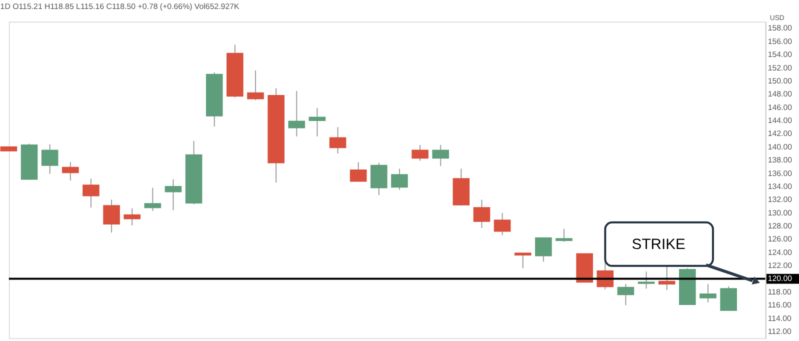 This screenshot has height=341, width=799. I want to click on y-tick-label: 144.00, so click(780, 121).